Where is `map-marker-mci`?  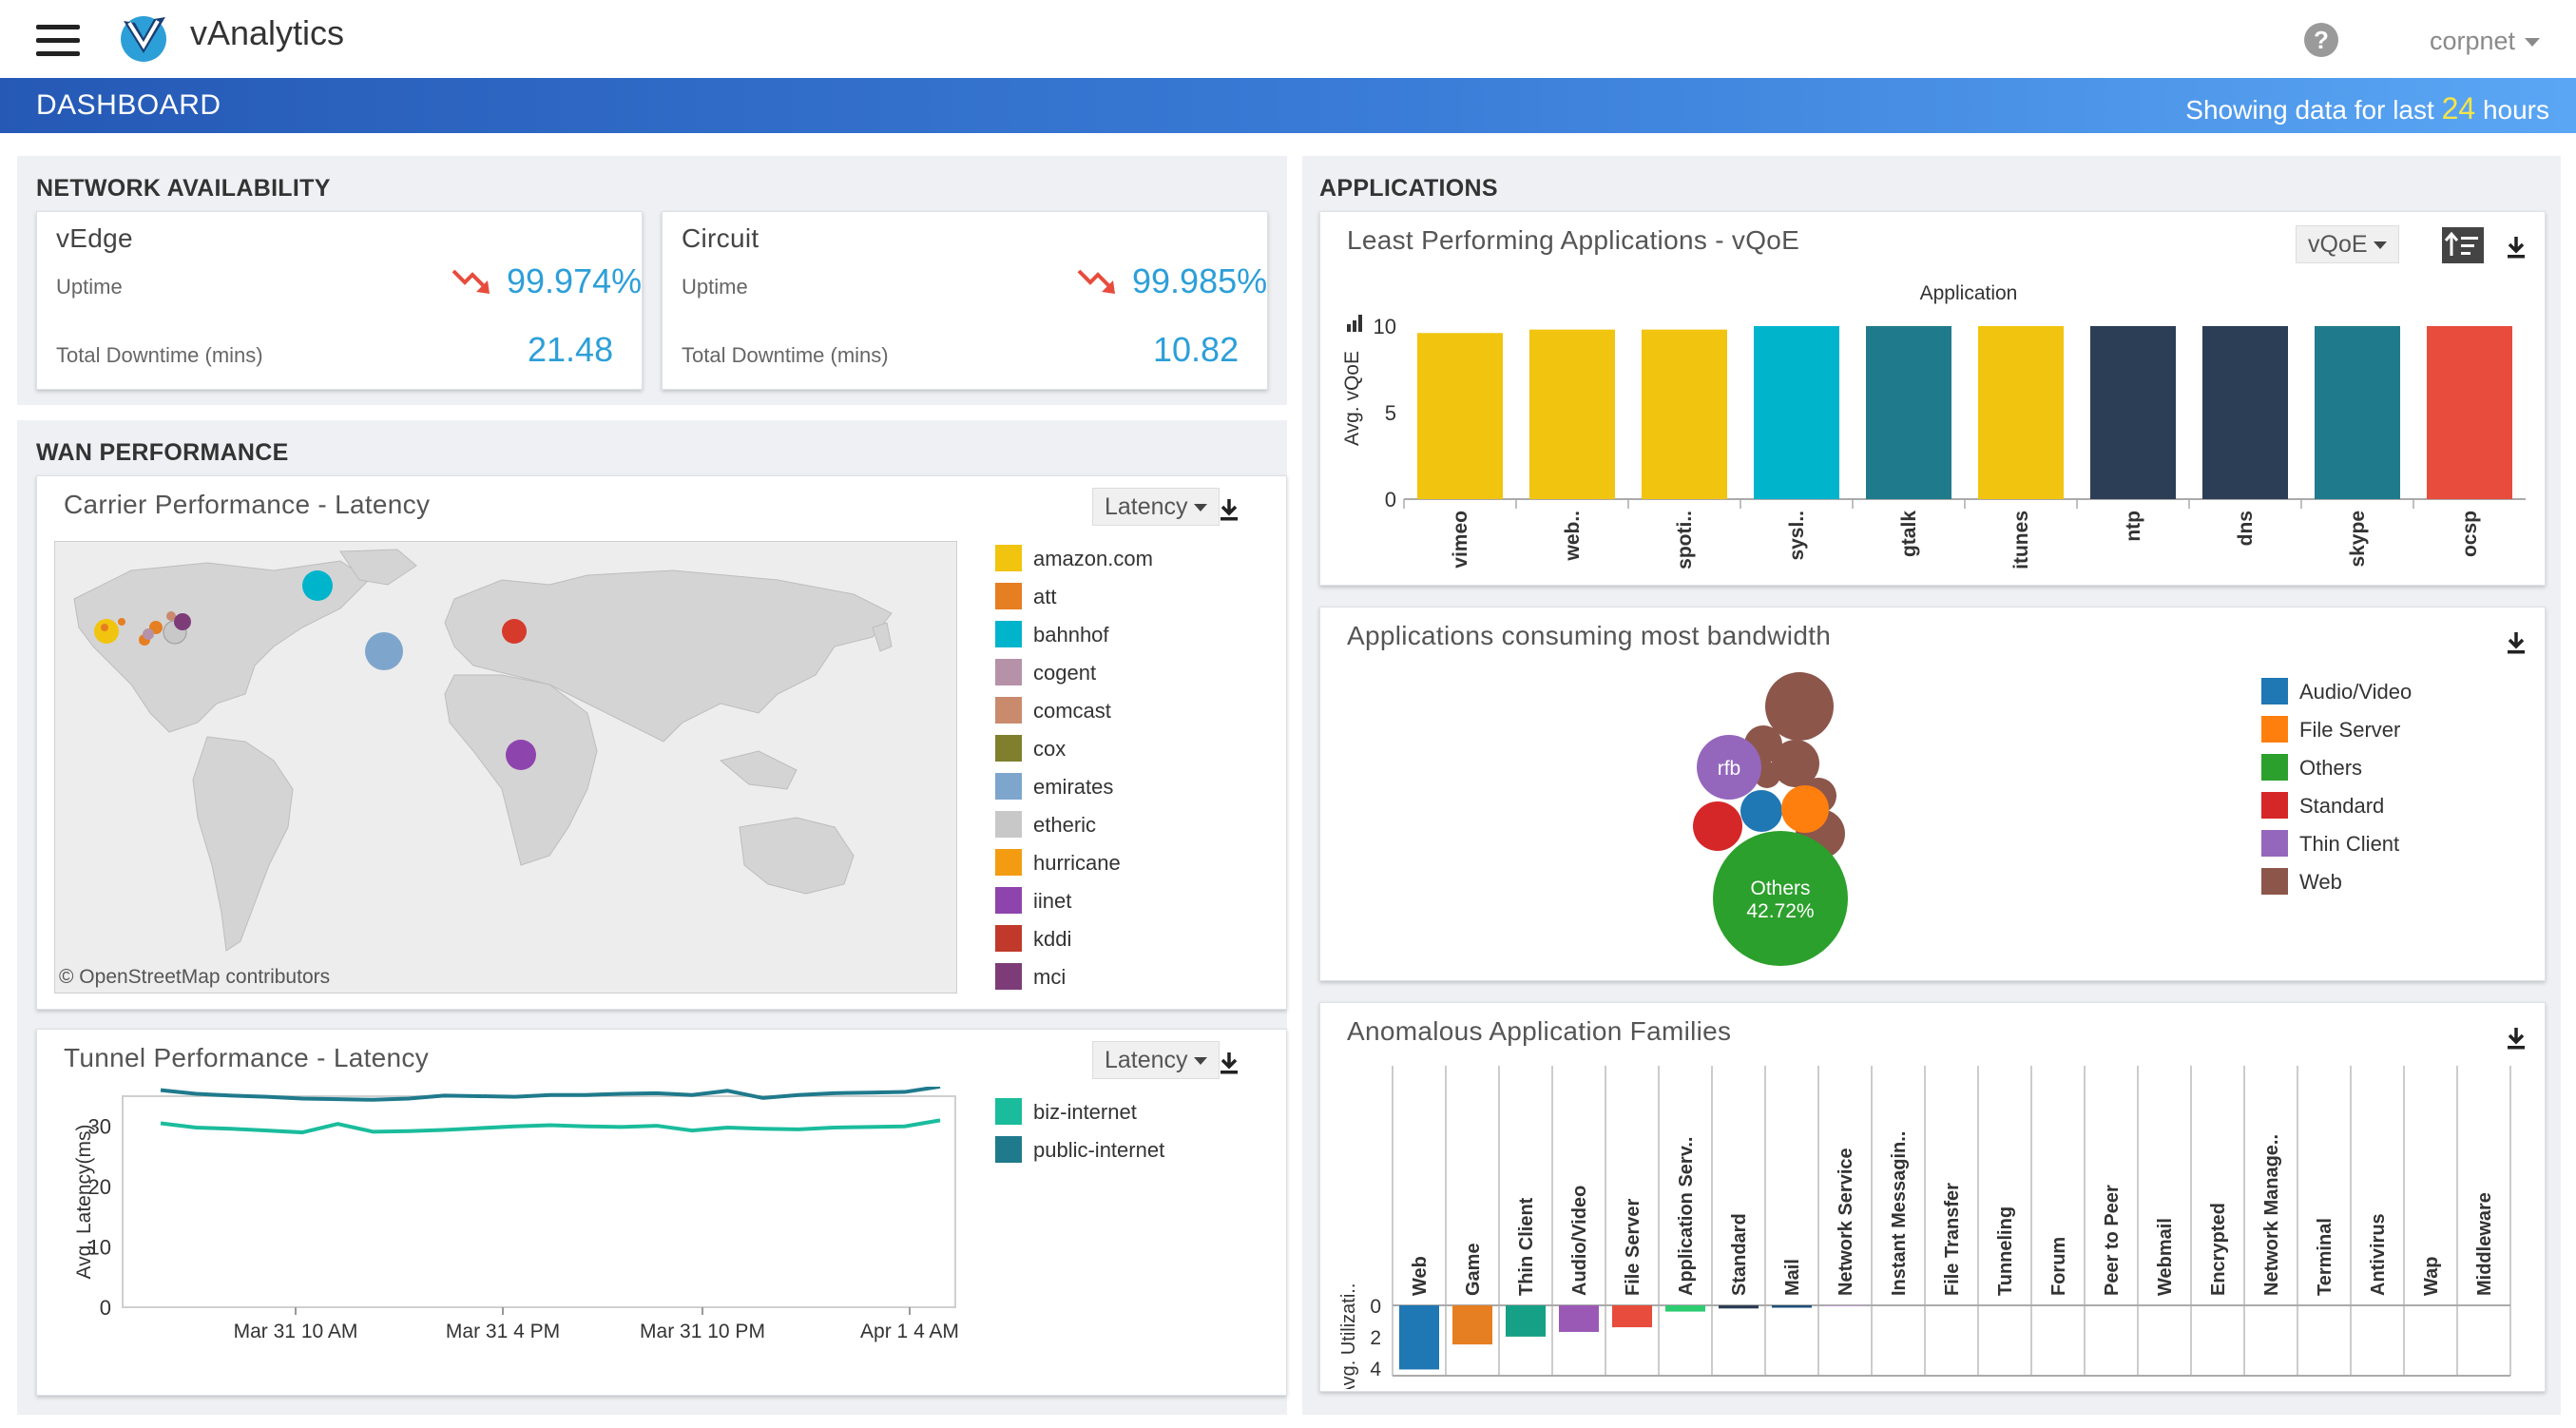
map-marker-mci is located at coordinates (182, 621).